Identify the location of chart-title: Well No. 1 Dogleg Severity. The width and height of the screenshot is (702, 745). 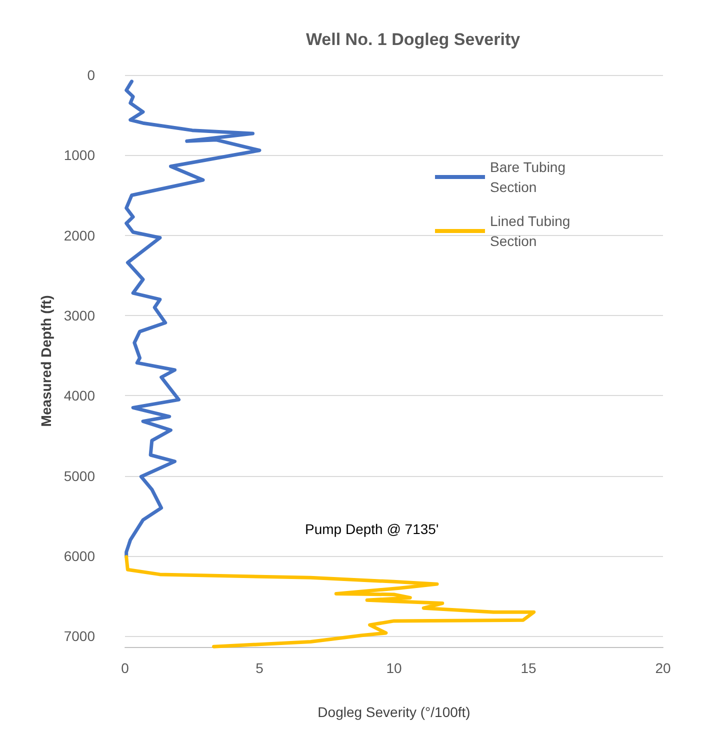
(413, 39).